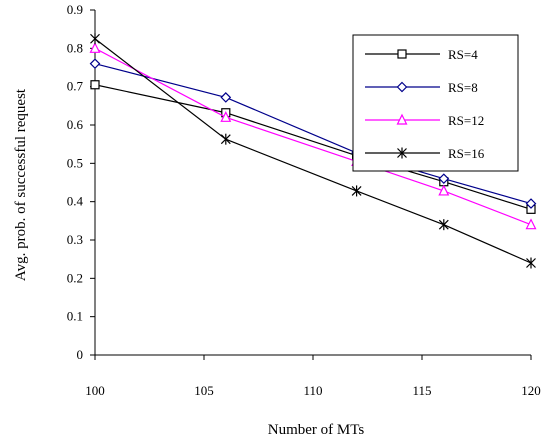  I want to click on y-tick-label: 0.5, so click(75, 162).